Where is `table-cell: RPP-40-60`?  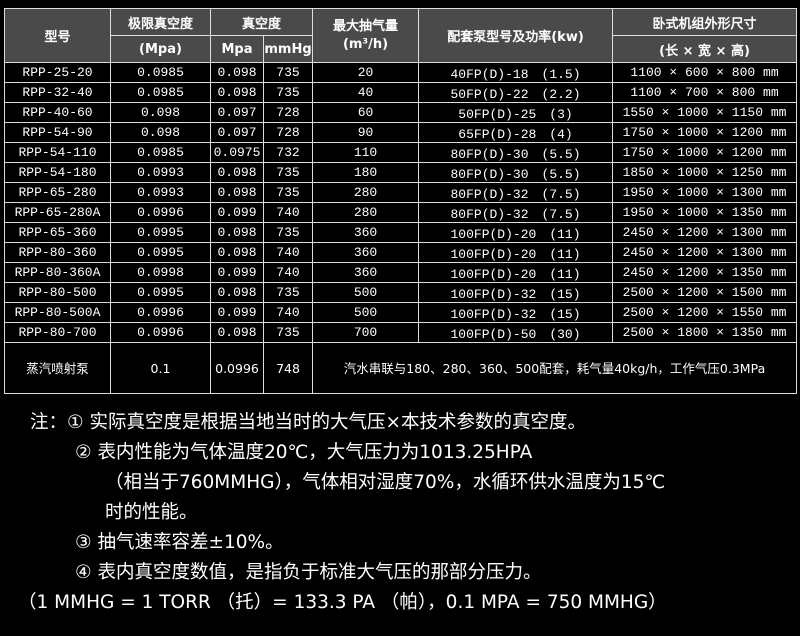
table-cell: RPP-40-60 is located at coordinates (57, 112).